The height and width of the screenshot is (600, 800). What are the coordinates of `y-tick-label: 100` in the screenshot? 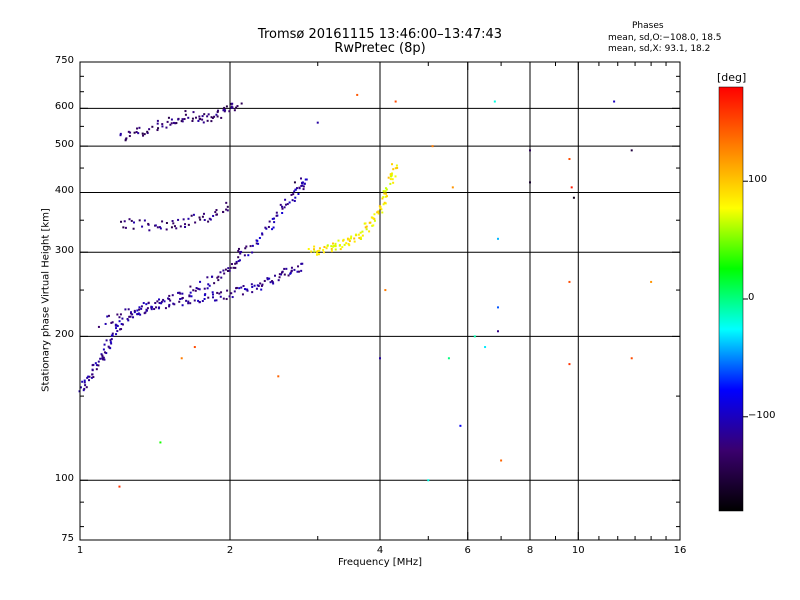 It's located at (64, 479).